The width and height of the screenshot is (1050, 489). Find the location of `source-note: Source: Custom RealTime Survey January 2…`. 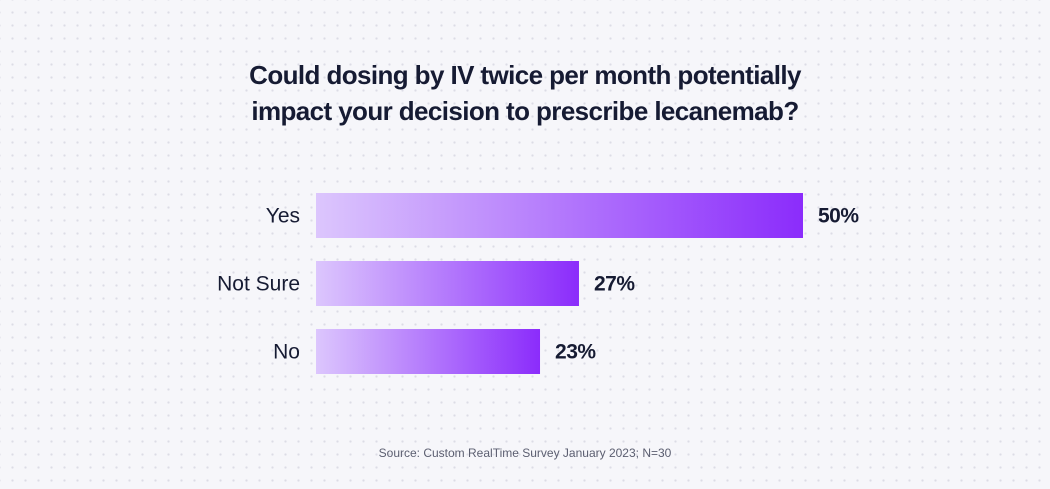

source-note: Source: Custom RealTime Survey January 2… is located at coordinates (525, 453).